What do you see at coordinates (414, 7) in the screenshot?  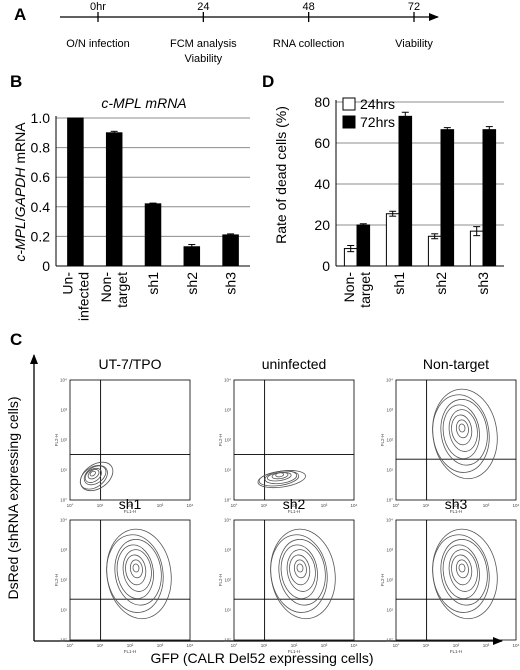 I see `timeline-time-label: 72` at bounding box center [414, 7].